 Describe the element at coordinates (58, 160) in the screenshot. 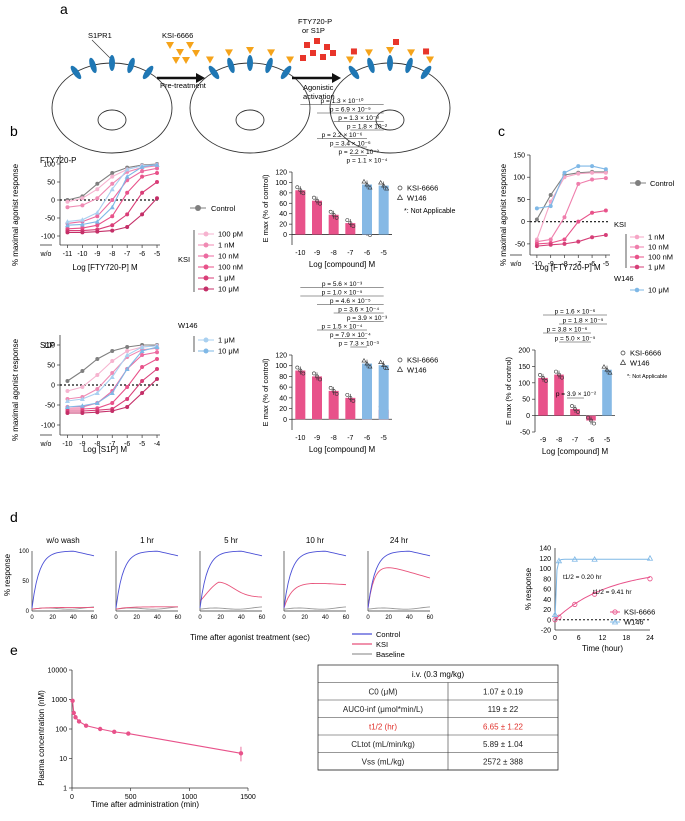

I see `panel-b-fty-title: FTY720-P` at that location.